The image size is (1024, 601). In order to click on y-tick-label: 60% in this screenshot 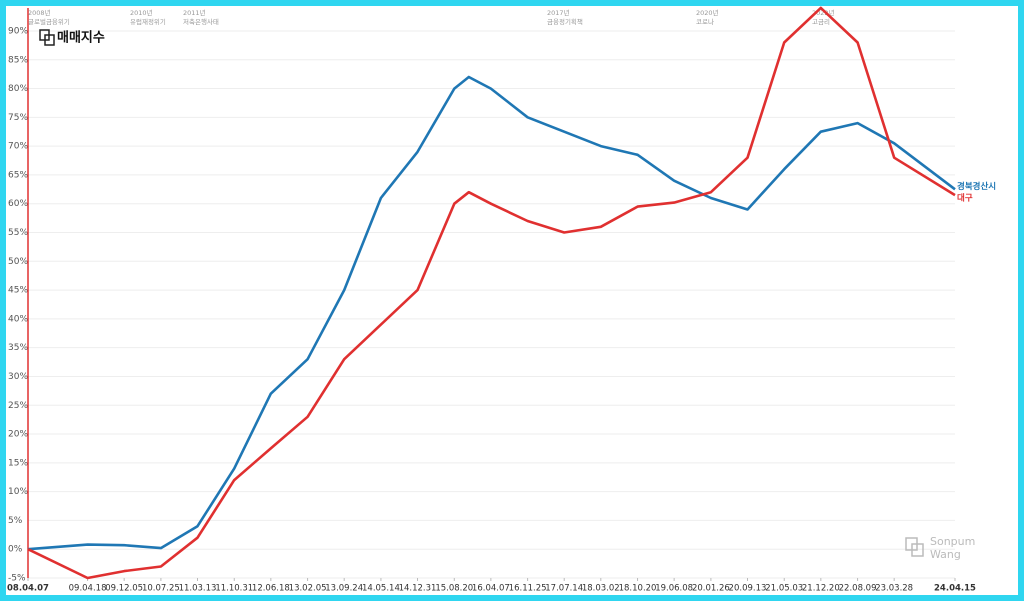, I will do `click(18, 204)`.